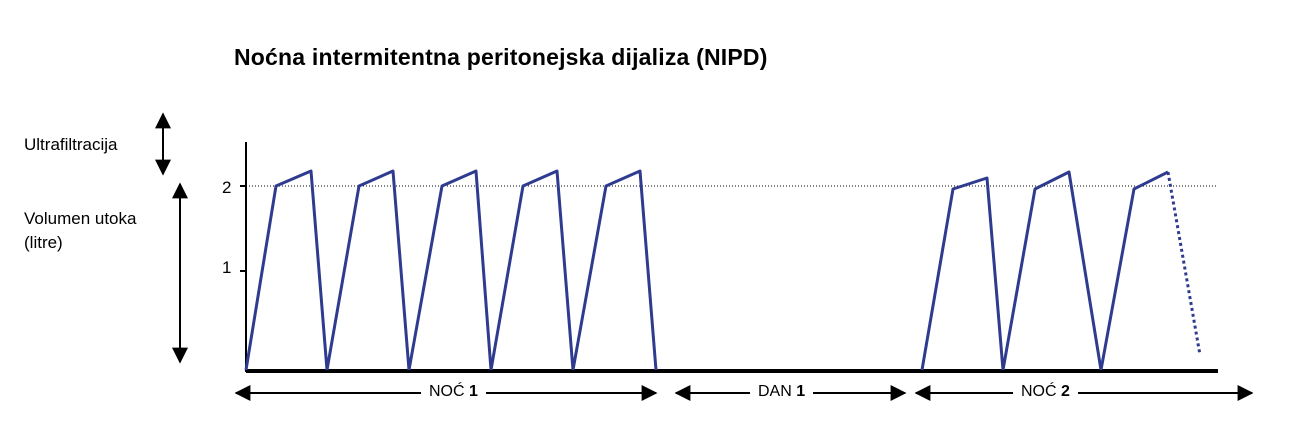  What do you see at coordinates (1184, 263) in the screenshot?
I see `cycle-night2-3-drain-pending` at bounding box center [1184, 263].